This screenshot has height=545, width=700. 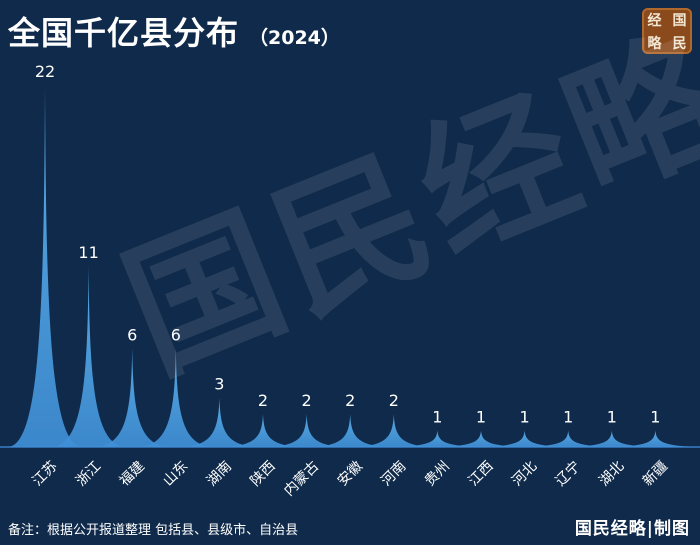 I want to click on logo-char: 经, so click(x=654, y=20).